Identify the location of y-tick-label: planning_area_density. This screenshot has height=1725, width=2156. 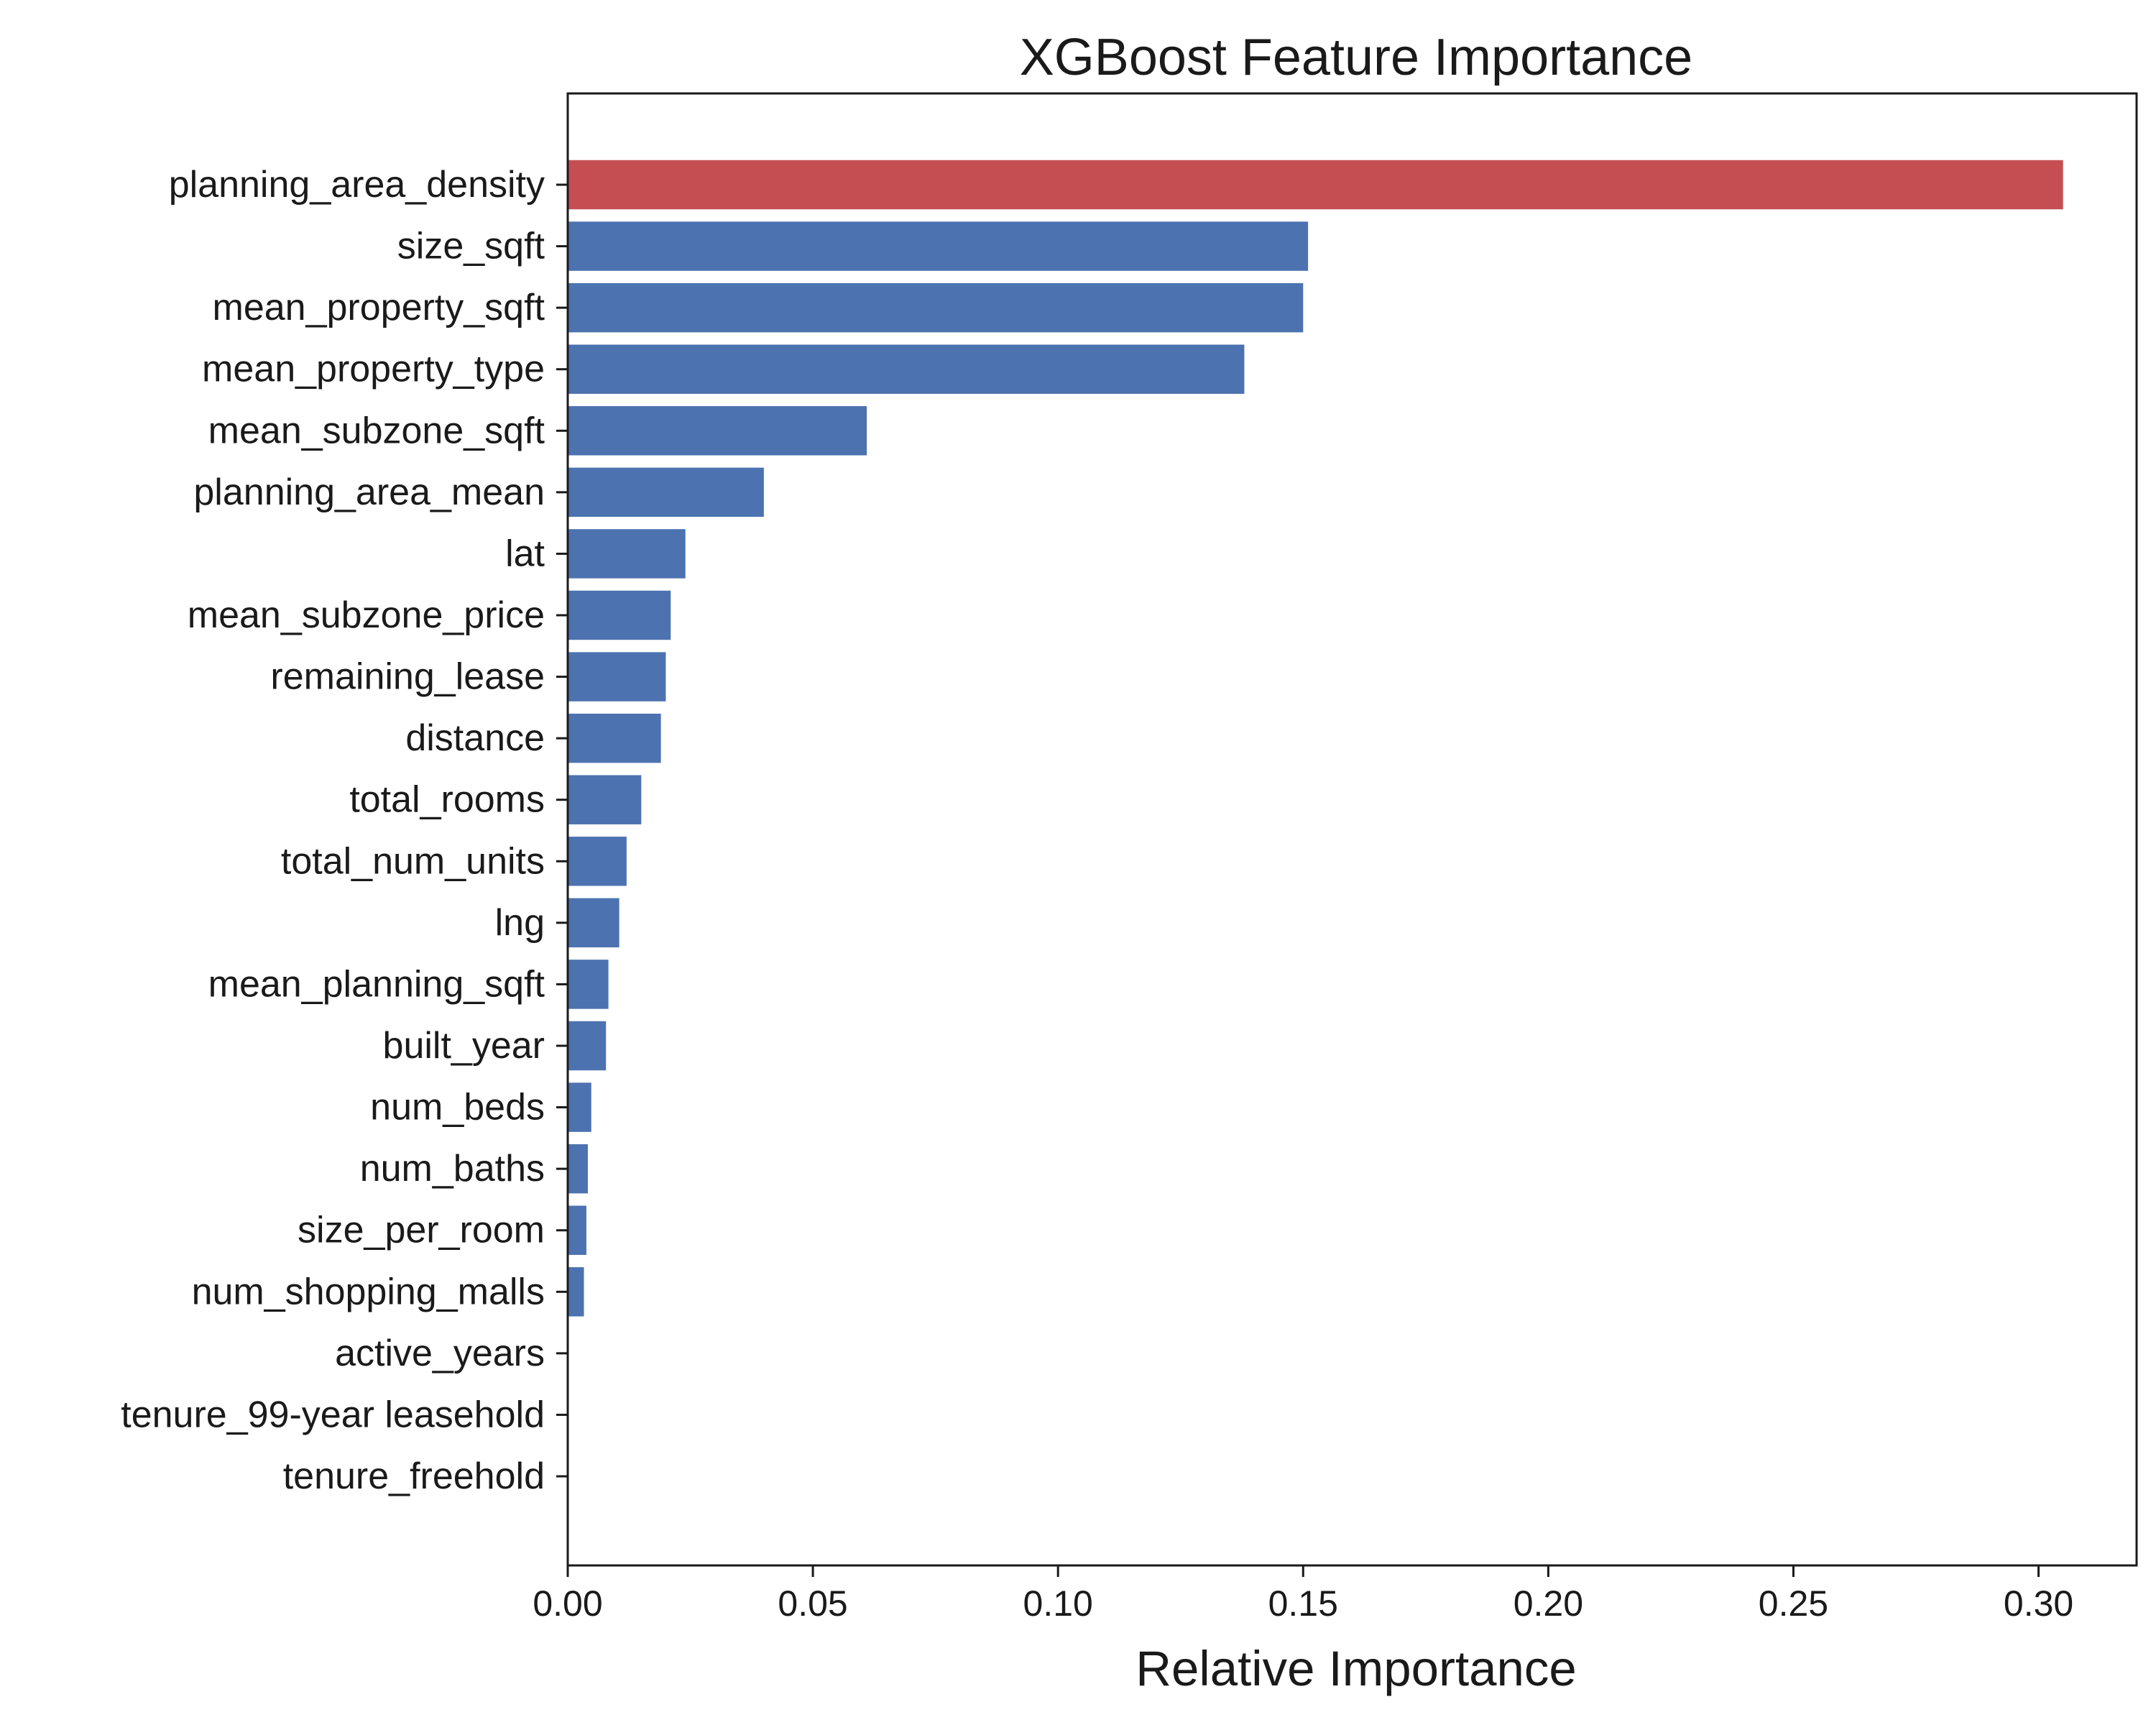
(357, 185).